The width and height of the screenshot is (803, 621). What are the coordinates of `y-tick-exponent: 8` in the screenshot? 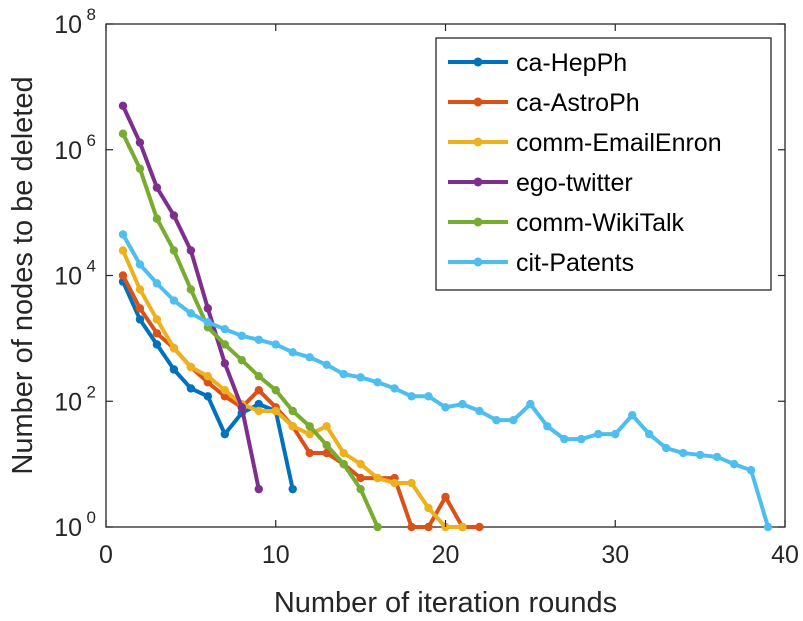 It's located at (91, 14).